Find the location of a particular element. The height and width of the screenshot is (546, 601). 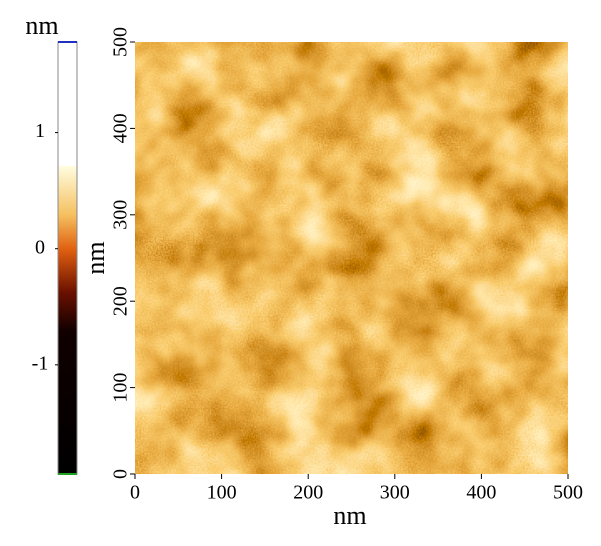

x-tick-label: 200 is located at coordinates (308, 493).